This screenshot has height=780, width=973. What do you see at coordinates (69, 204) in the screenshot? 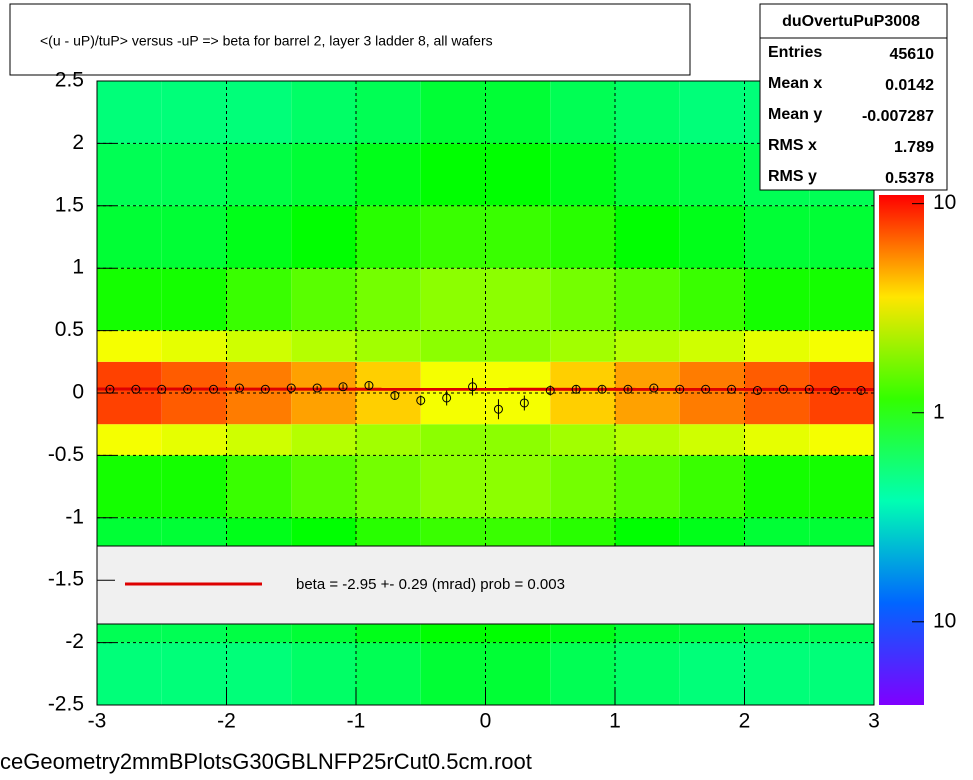
I see `y-tick-label: 1.5` at bounding box center [69, 204].